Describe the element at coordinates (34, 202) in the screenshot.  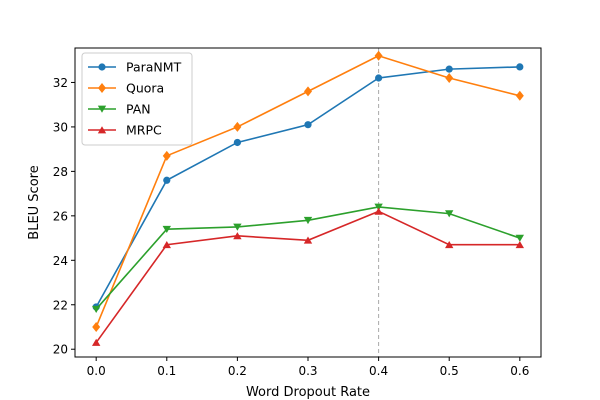
I see `y-axis-label: BLEU Score` at that location.